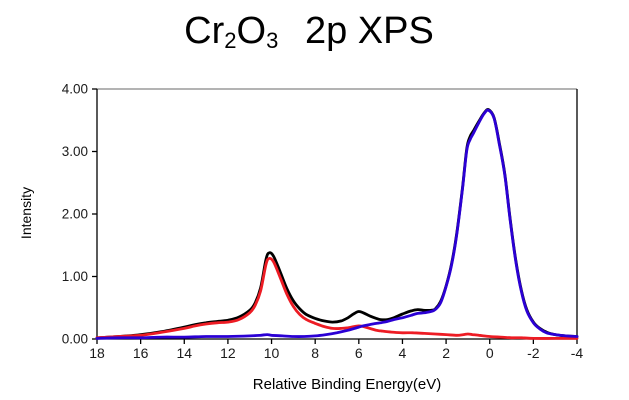 The image size is (629, 400). Describe the element at coordinates (75, 151) in the screenshot. I see `y-tick-label: 3.00` at that location.